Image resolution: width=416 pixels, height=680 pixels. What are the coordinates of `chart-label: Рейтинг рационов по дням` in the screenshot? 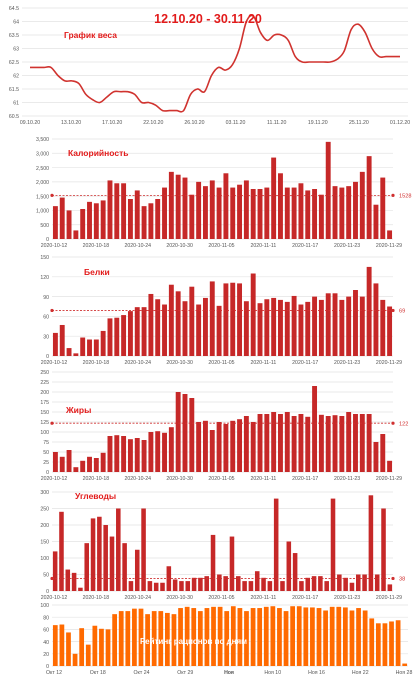 It's located at (193, 641).